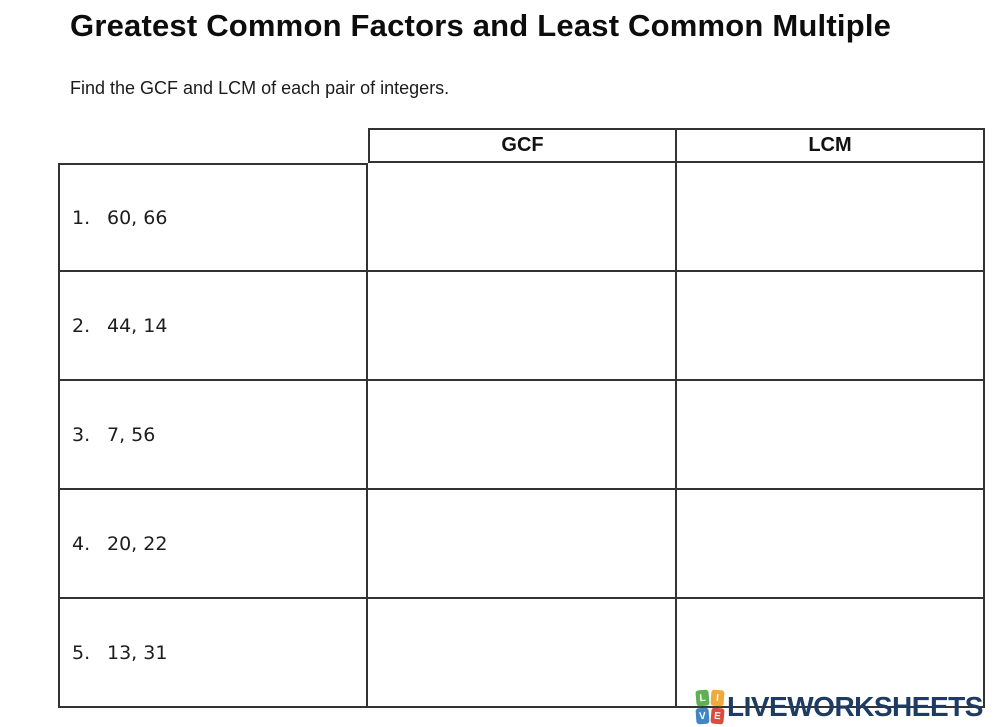  Describe the element at coordinates (81, 217) in the screenshot. I see `problem-number: 1.` at that location.